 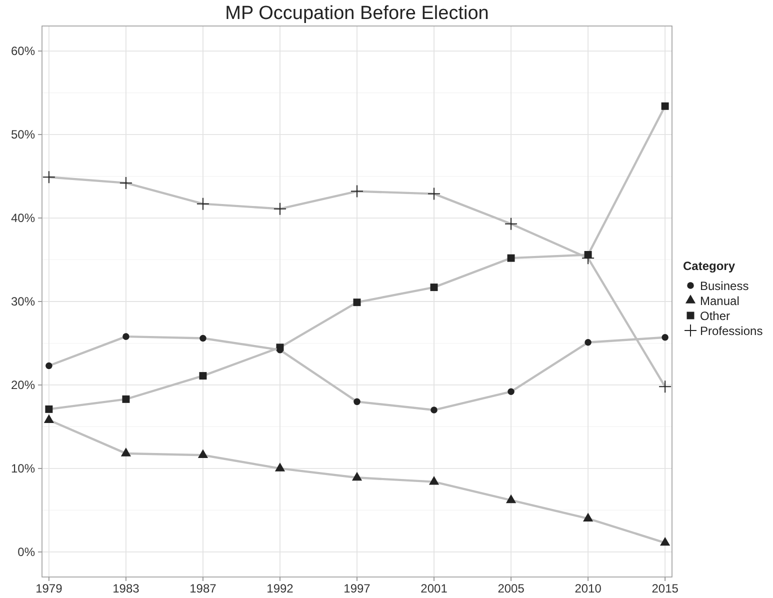 What do you see at coordinates (357, 589) in the screenshot?
I see `x-tick-label: 1997` at bounding box center [357, 589].